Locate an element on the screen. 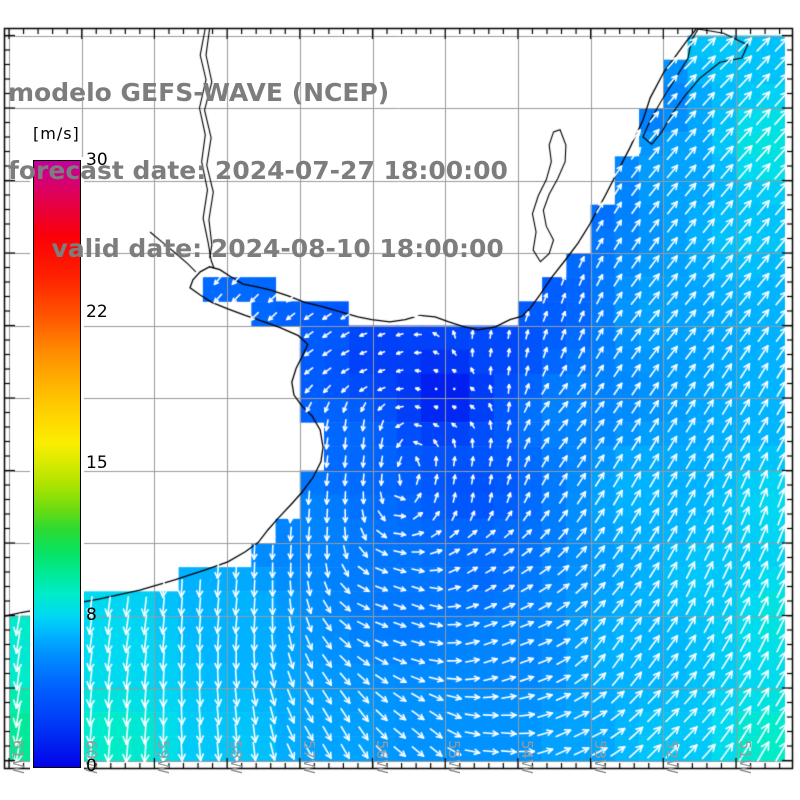 This screenshot has height=800, width=800. title-valid-date: valid date: 2024-08-10 18:00:00 is located at coordinates (256, 248).